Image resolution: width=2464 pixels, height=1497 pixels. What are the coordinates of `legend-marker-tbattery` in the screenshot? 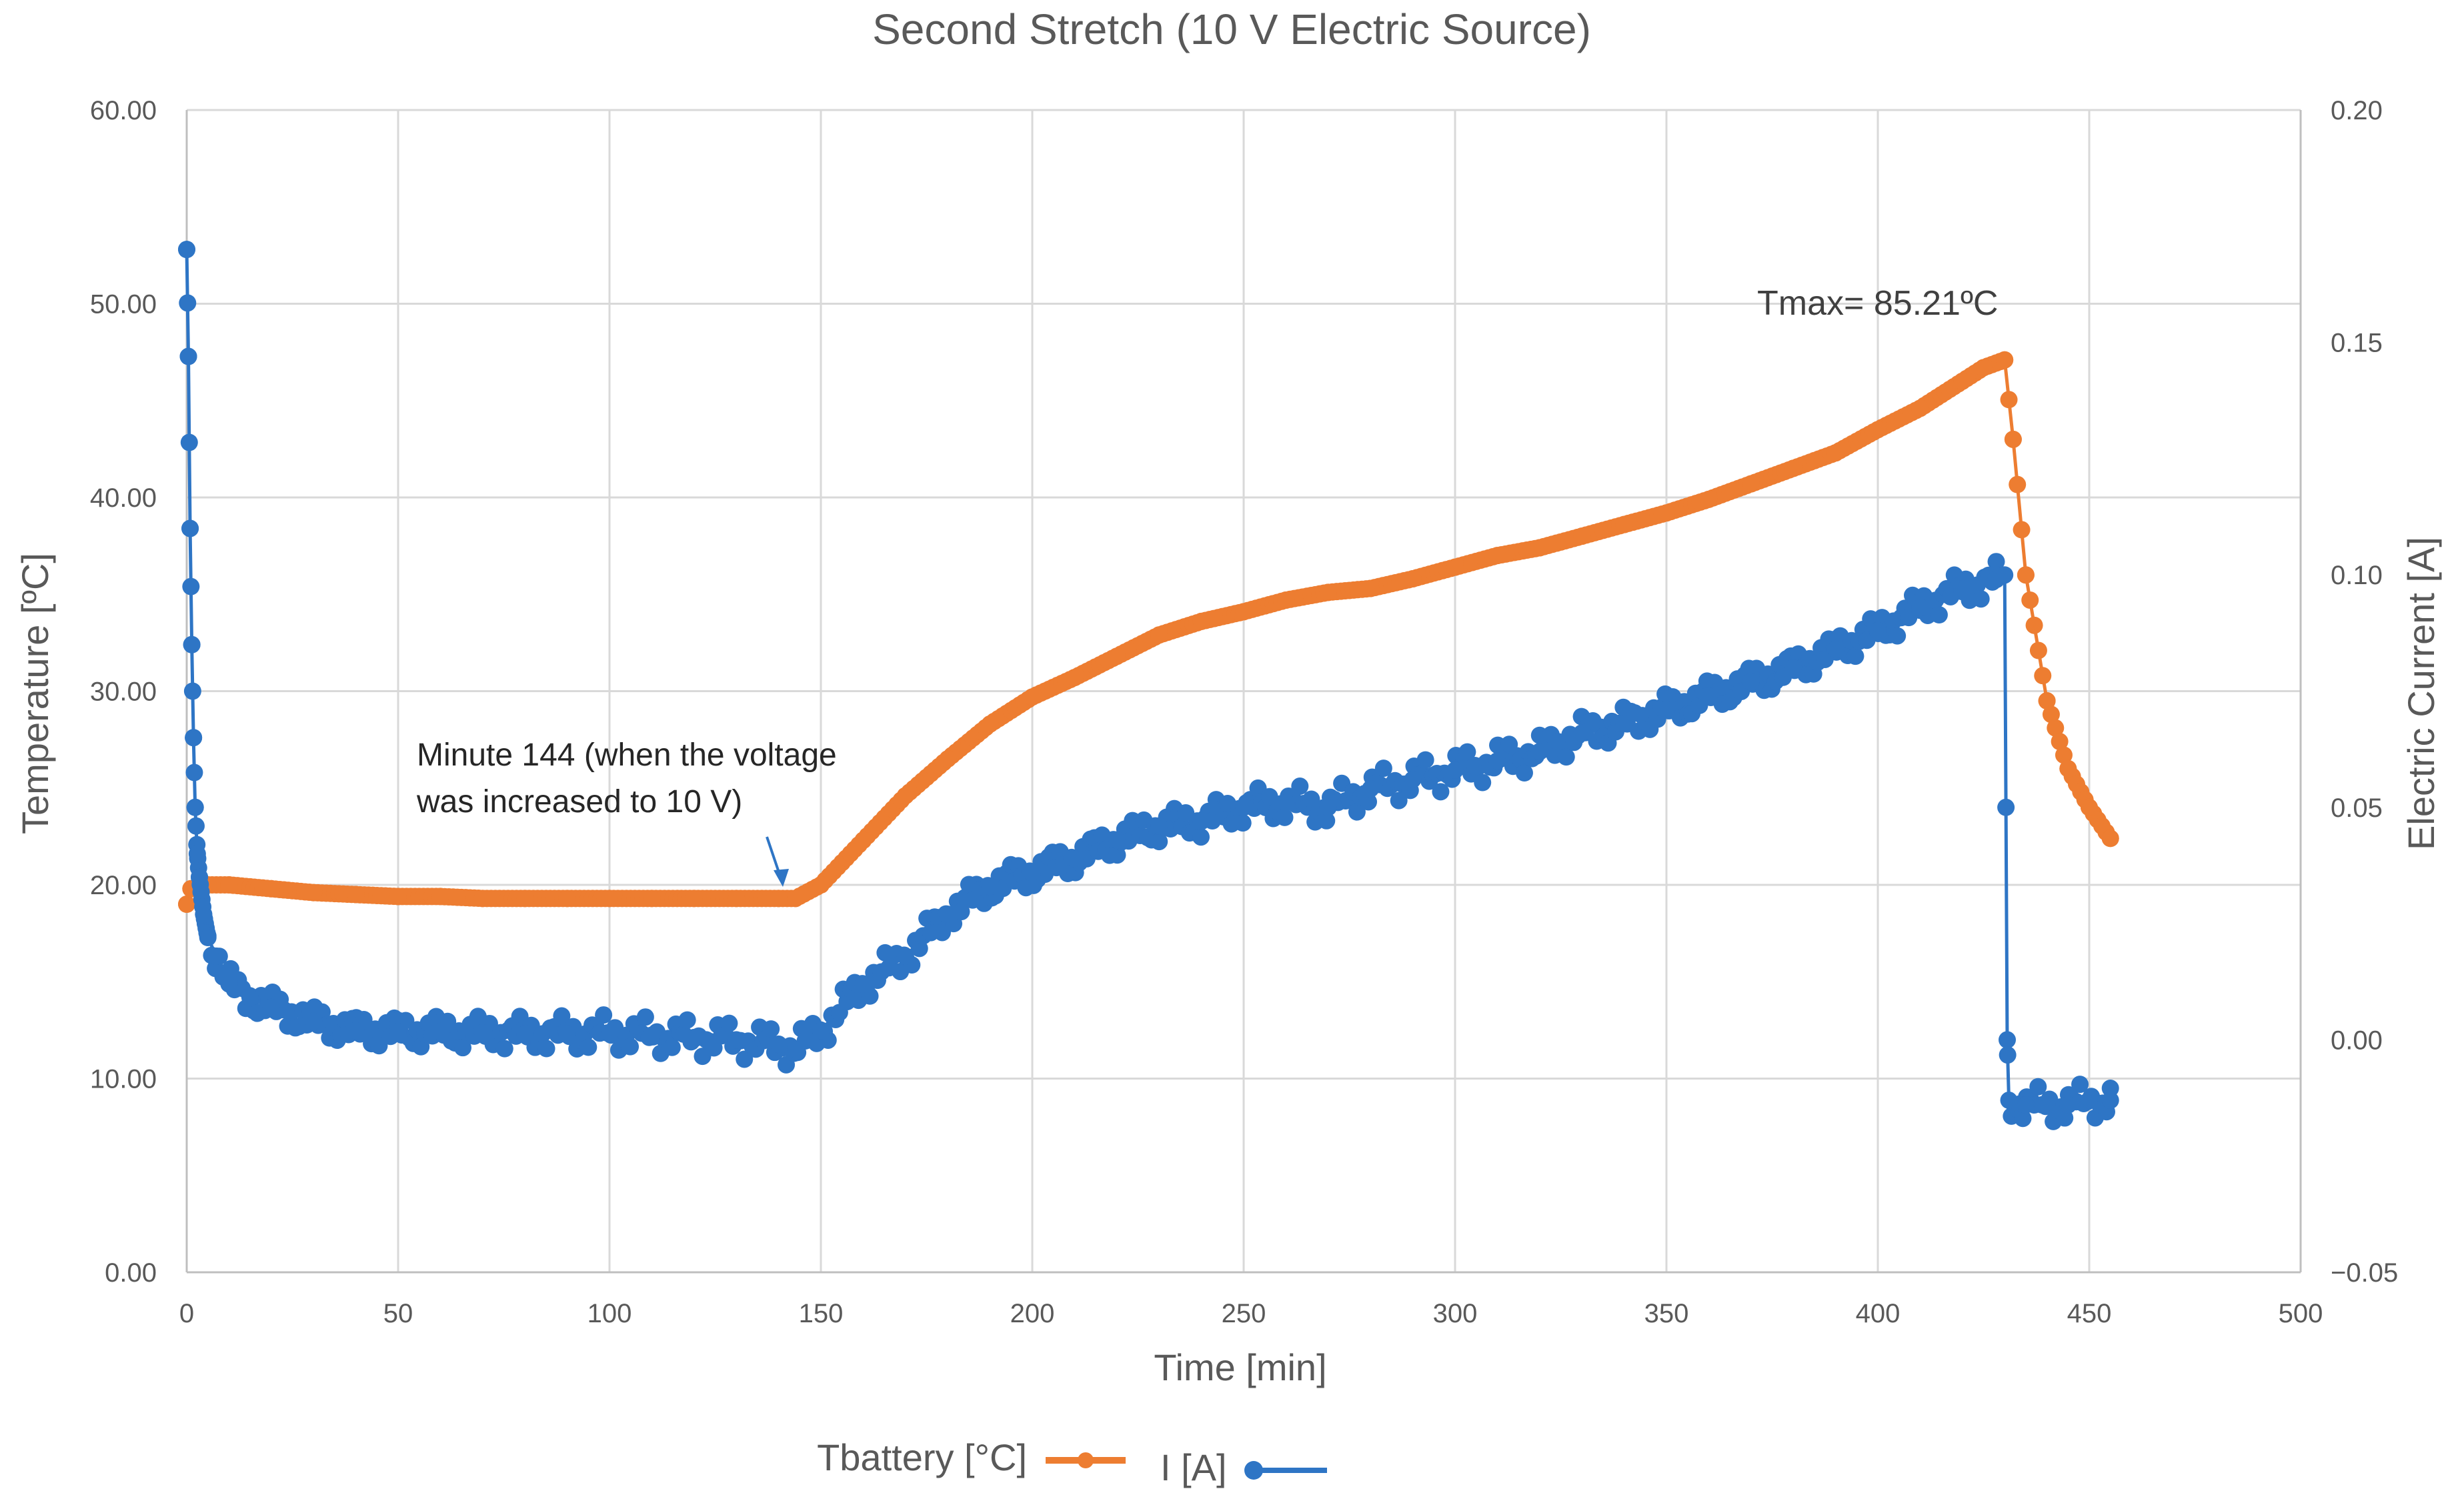 It's located at (1086, 1460).